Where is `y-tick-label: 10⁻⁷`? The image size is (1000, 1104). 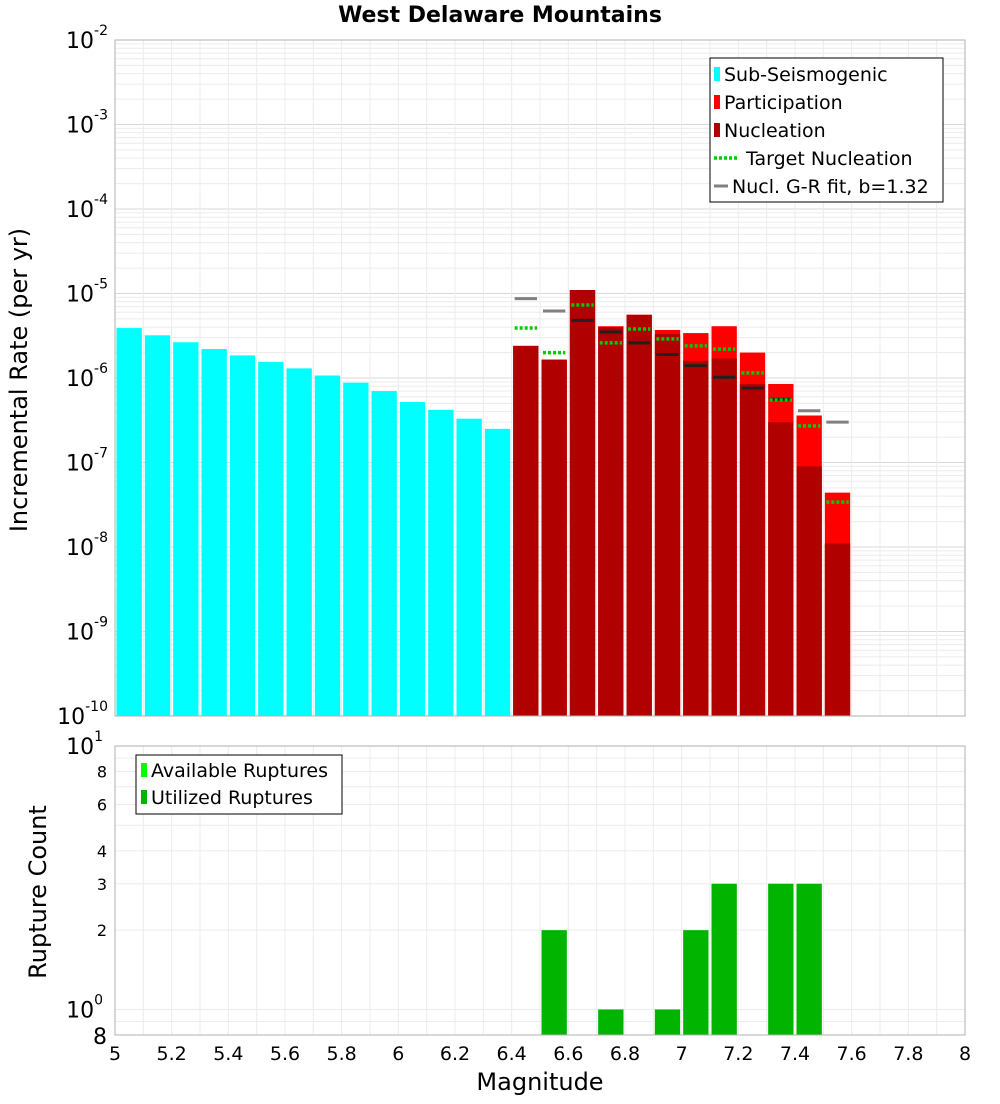
y-tick-label: 10⁻⁷ is located at coordinates (87, 461).